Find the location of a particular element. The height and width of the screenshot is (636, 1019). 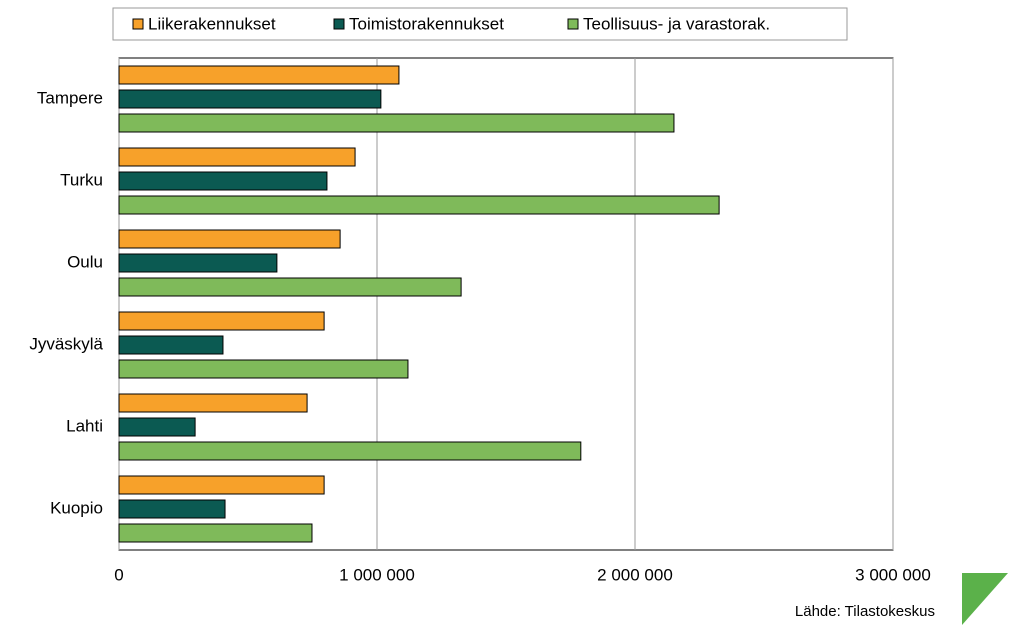

legend-label: Toimistorakennukset is located at coordinates (426, 23).